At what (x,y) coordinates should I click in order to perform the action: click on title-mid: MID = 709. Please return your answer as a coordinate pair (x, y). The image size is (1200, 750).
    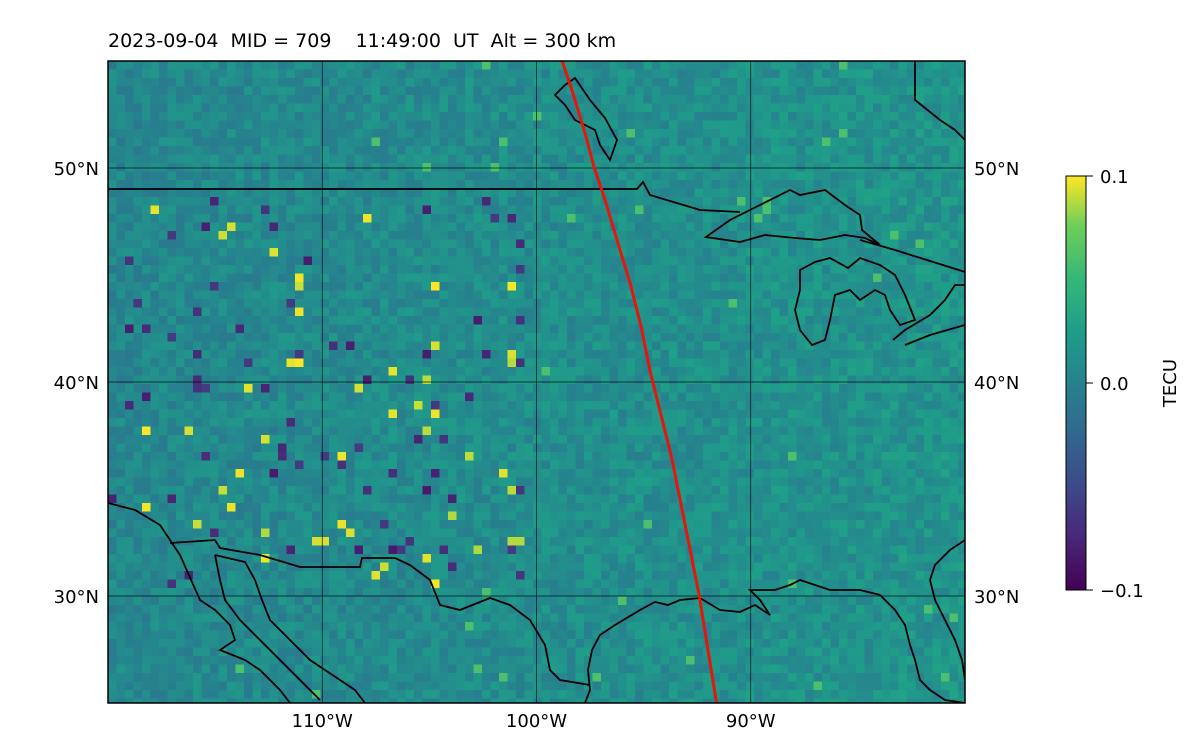
    Looking at the image, I should click on (281, 41).